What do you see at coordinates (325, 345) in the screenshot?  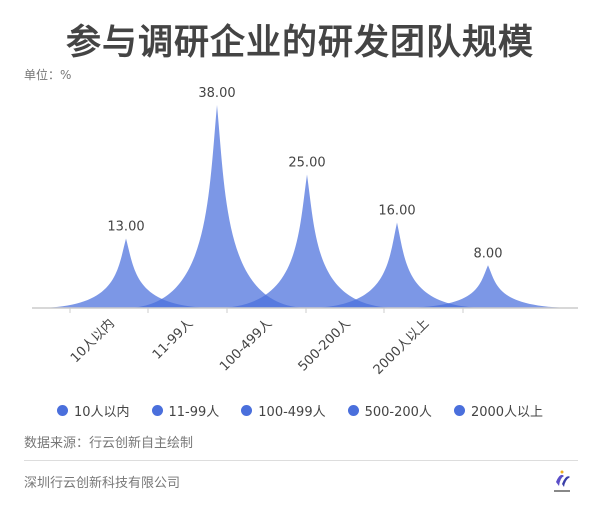 I see `x-tick-label: 500-200人` at bounding box center [325, 345].